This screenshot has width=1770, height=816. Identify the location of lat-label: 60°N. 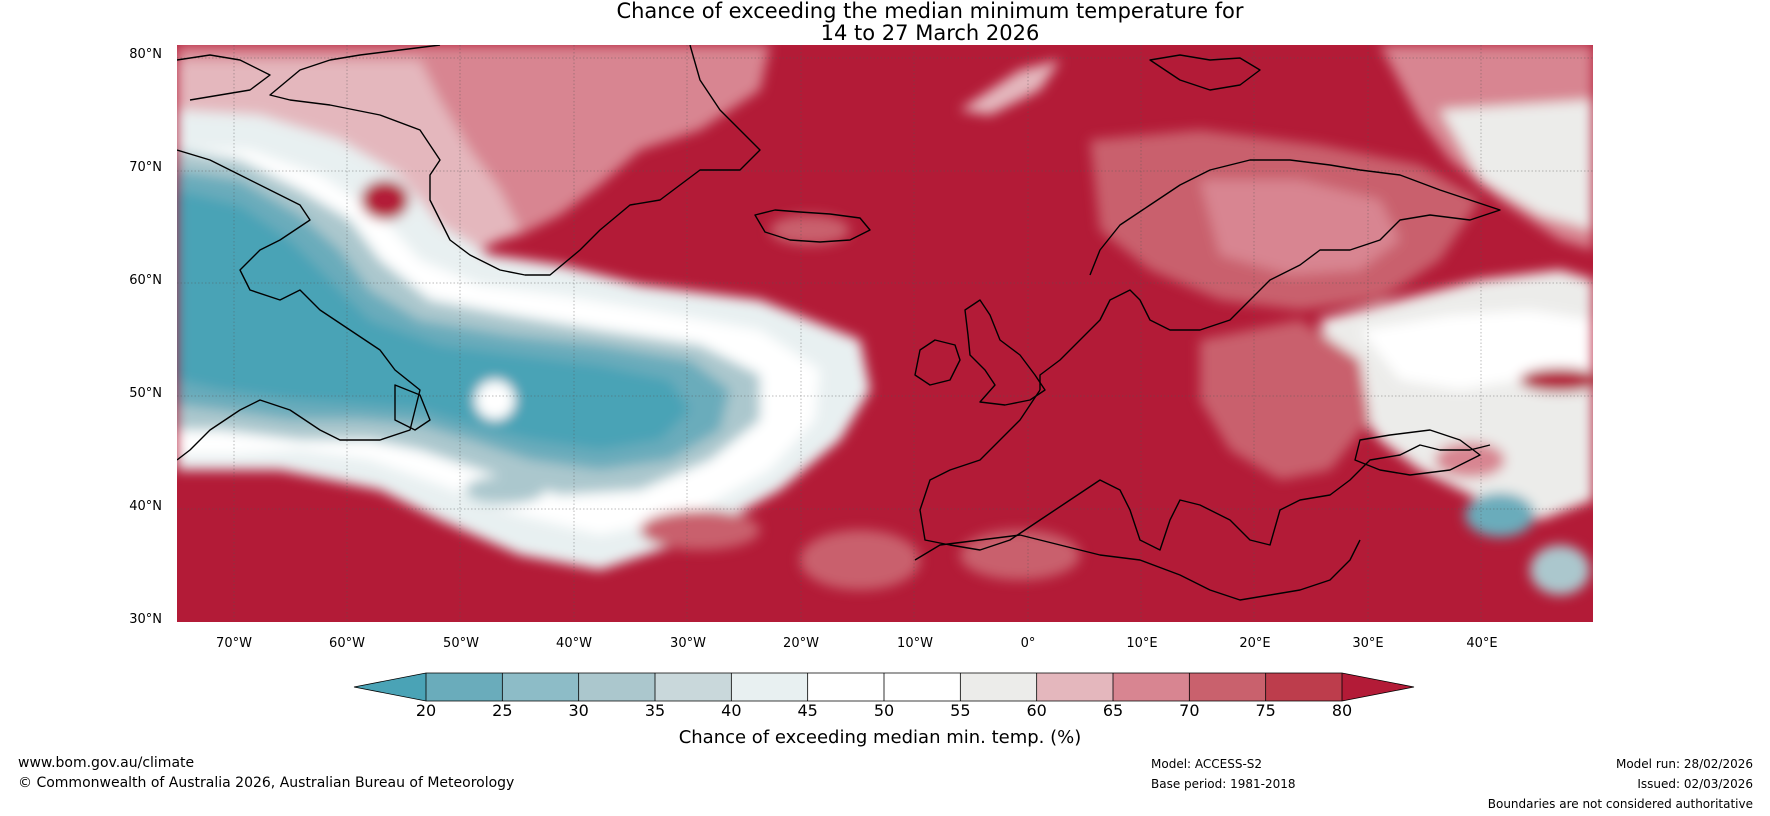
(145, 280).